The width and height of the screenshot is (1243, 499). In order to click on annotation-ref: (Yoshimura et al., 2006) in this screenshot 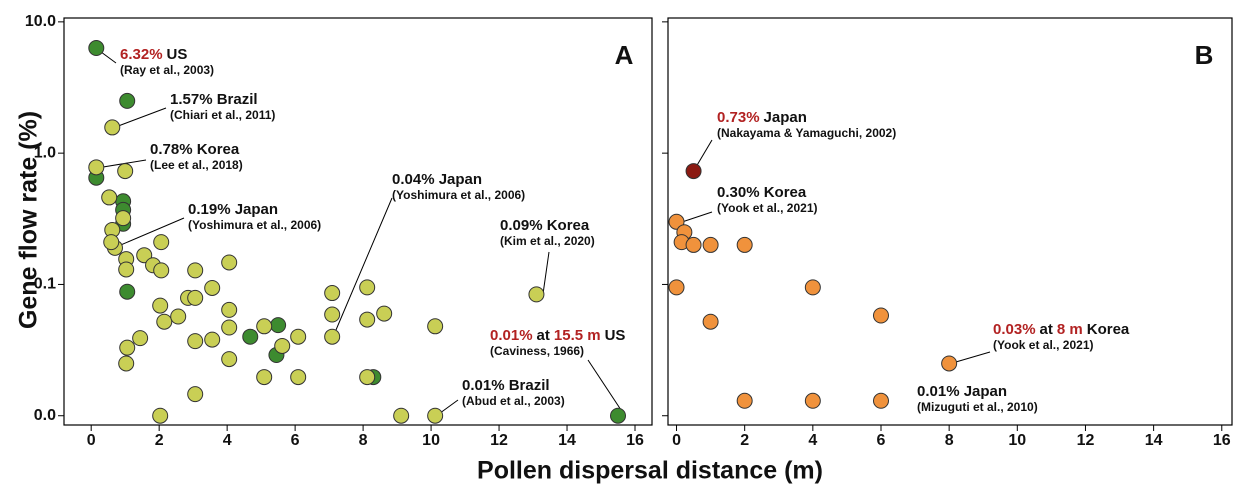, I will do `click(254, 225)`.